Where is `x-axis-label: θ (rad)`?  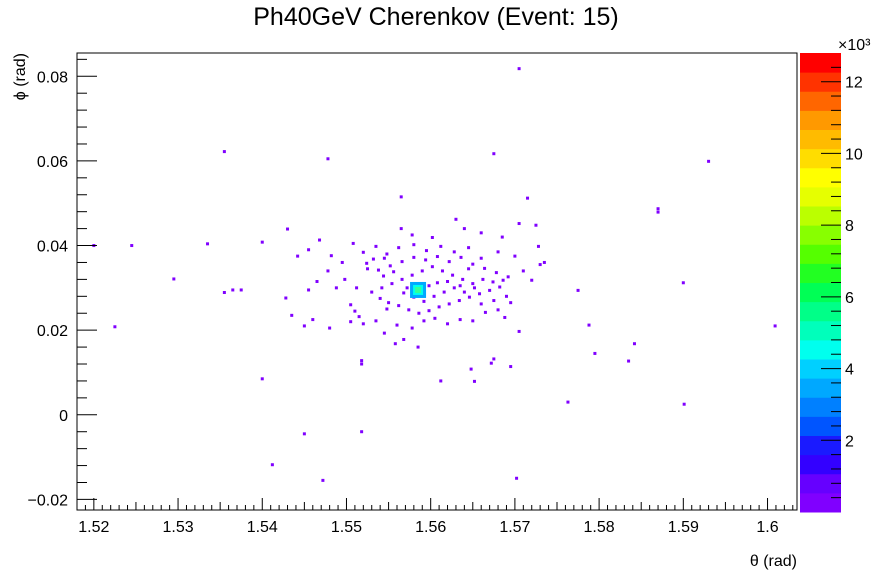 x-axis-label: θ (rad) is located at coordinates (773, 561).